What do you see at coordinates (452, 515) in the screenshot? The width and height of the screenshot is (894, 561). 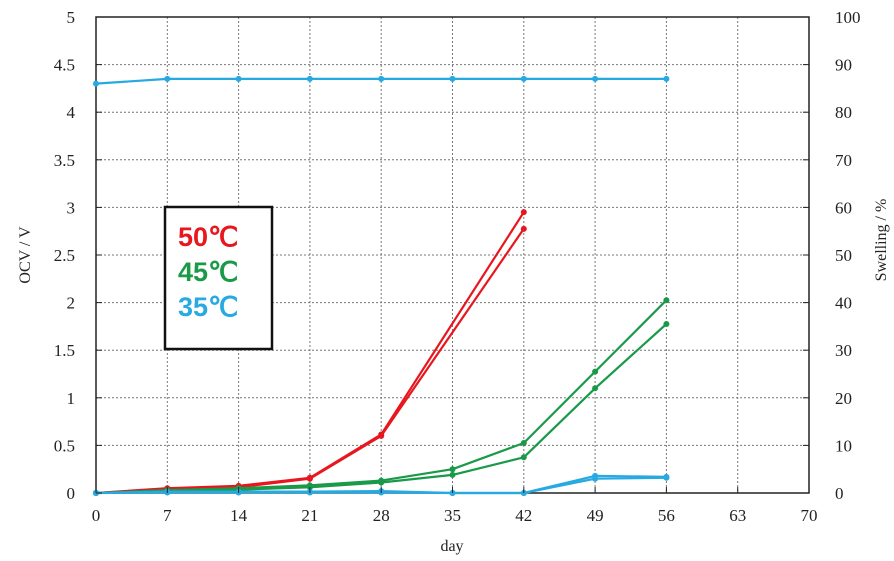 I see `x-tick-label: 35` at bounding box center [452, 515].